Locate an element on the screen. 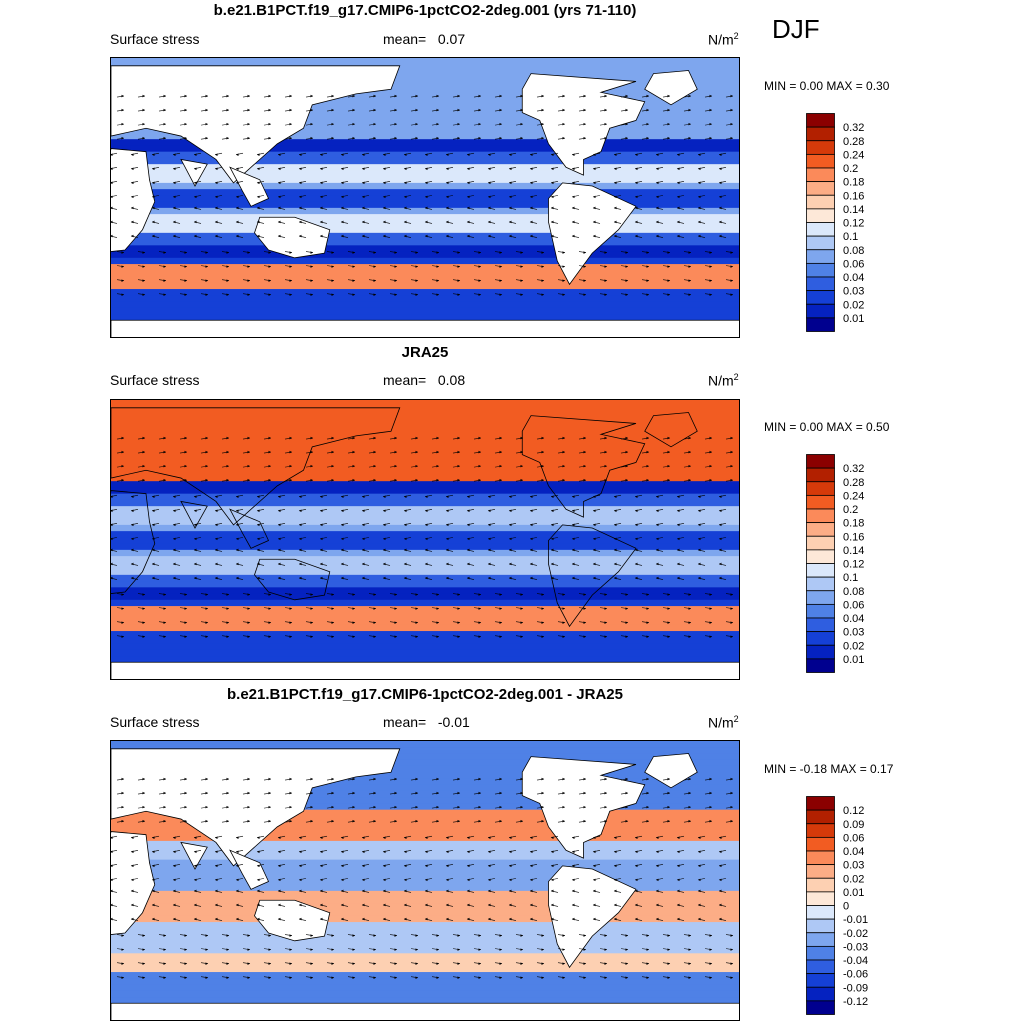 This screenshot has height=1024, width=1024. panel-2-minmax: MIN = 0.00 MAX = 0.50 is located at coordinates (827, 427).